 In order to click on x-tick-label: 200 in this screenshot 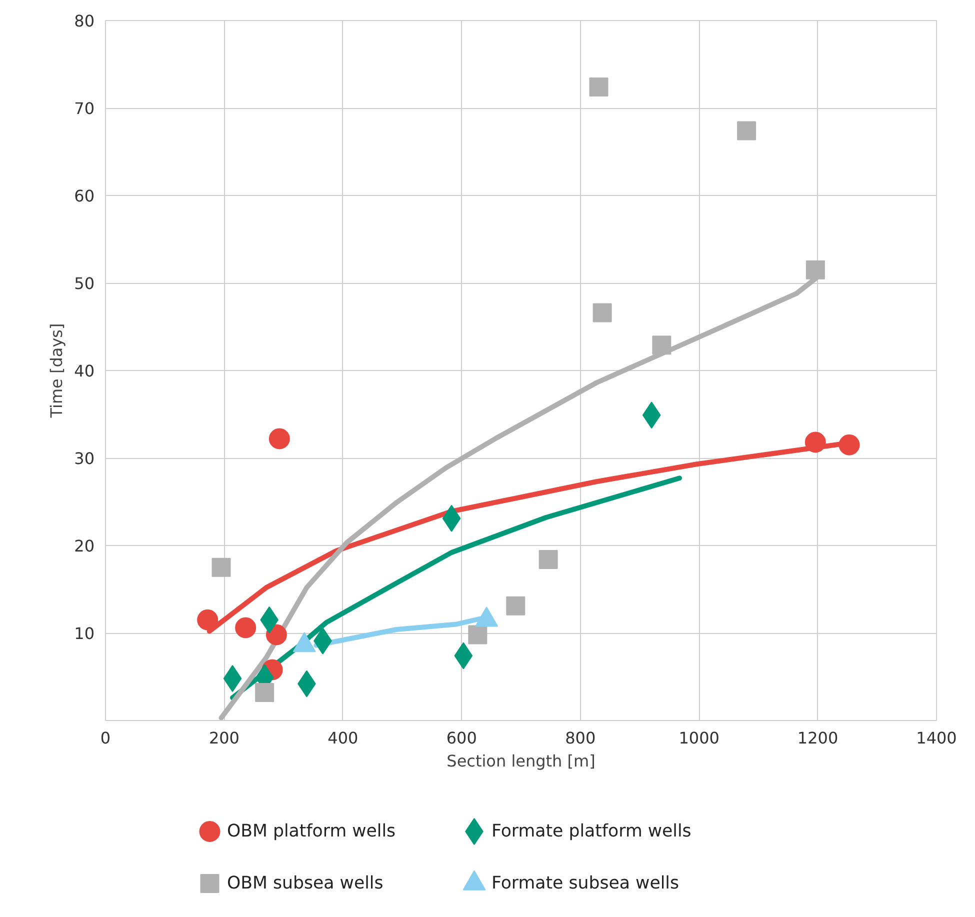, I will do `click(224, 738)`.